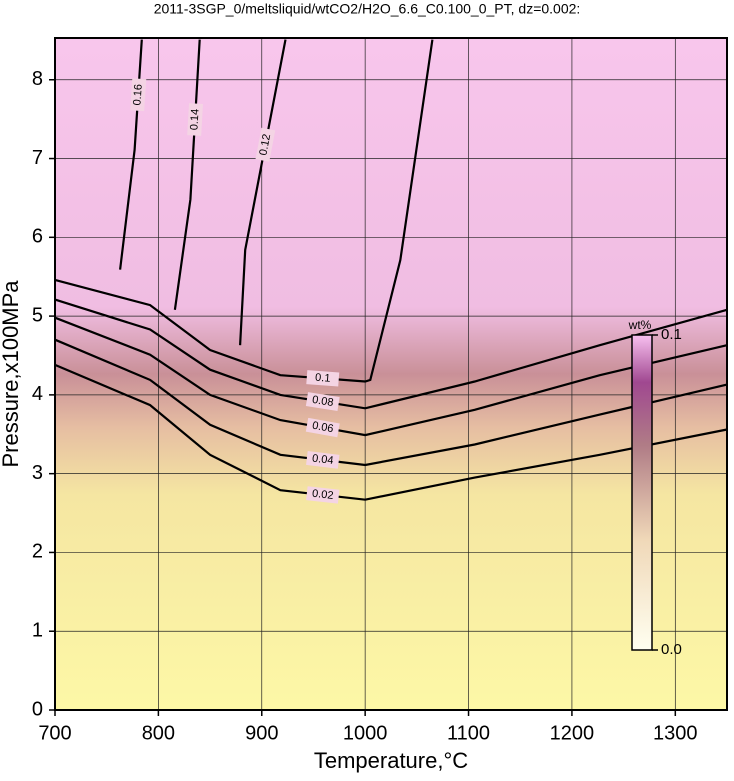  Describe the element at coordinates (37, 709) in the screenshot. I see `y-tick-label: 0` at that location.